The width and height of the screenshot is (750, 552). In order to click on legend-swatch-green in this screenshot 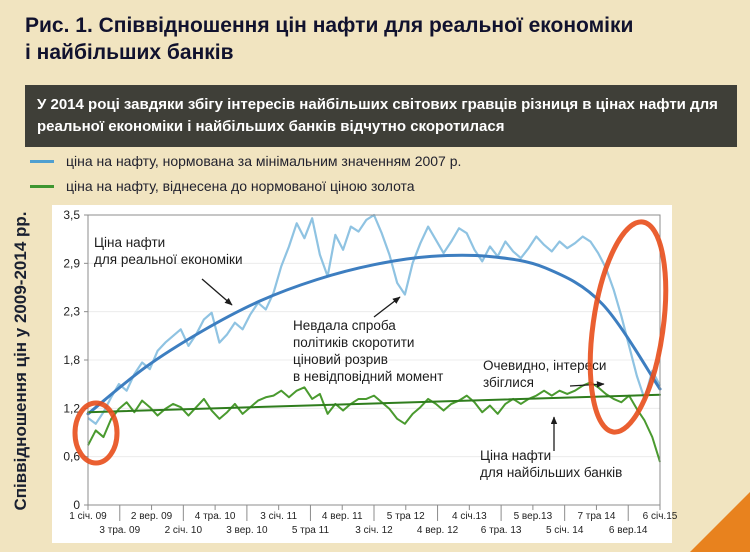, I will do `click(42, 186)`.